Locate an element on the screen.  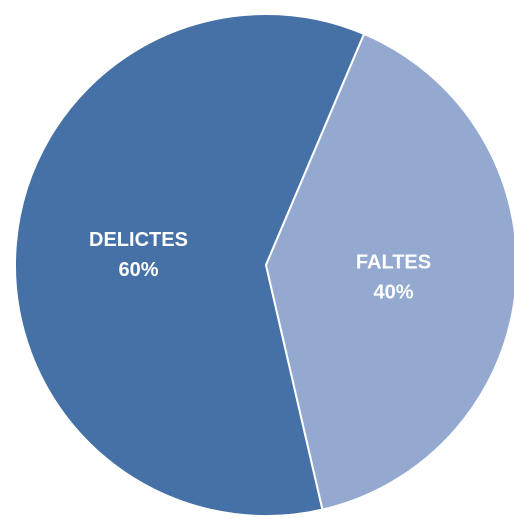
slice-label: FALTES 40% is located at coordinates (393, 277).